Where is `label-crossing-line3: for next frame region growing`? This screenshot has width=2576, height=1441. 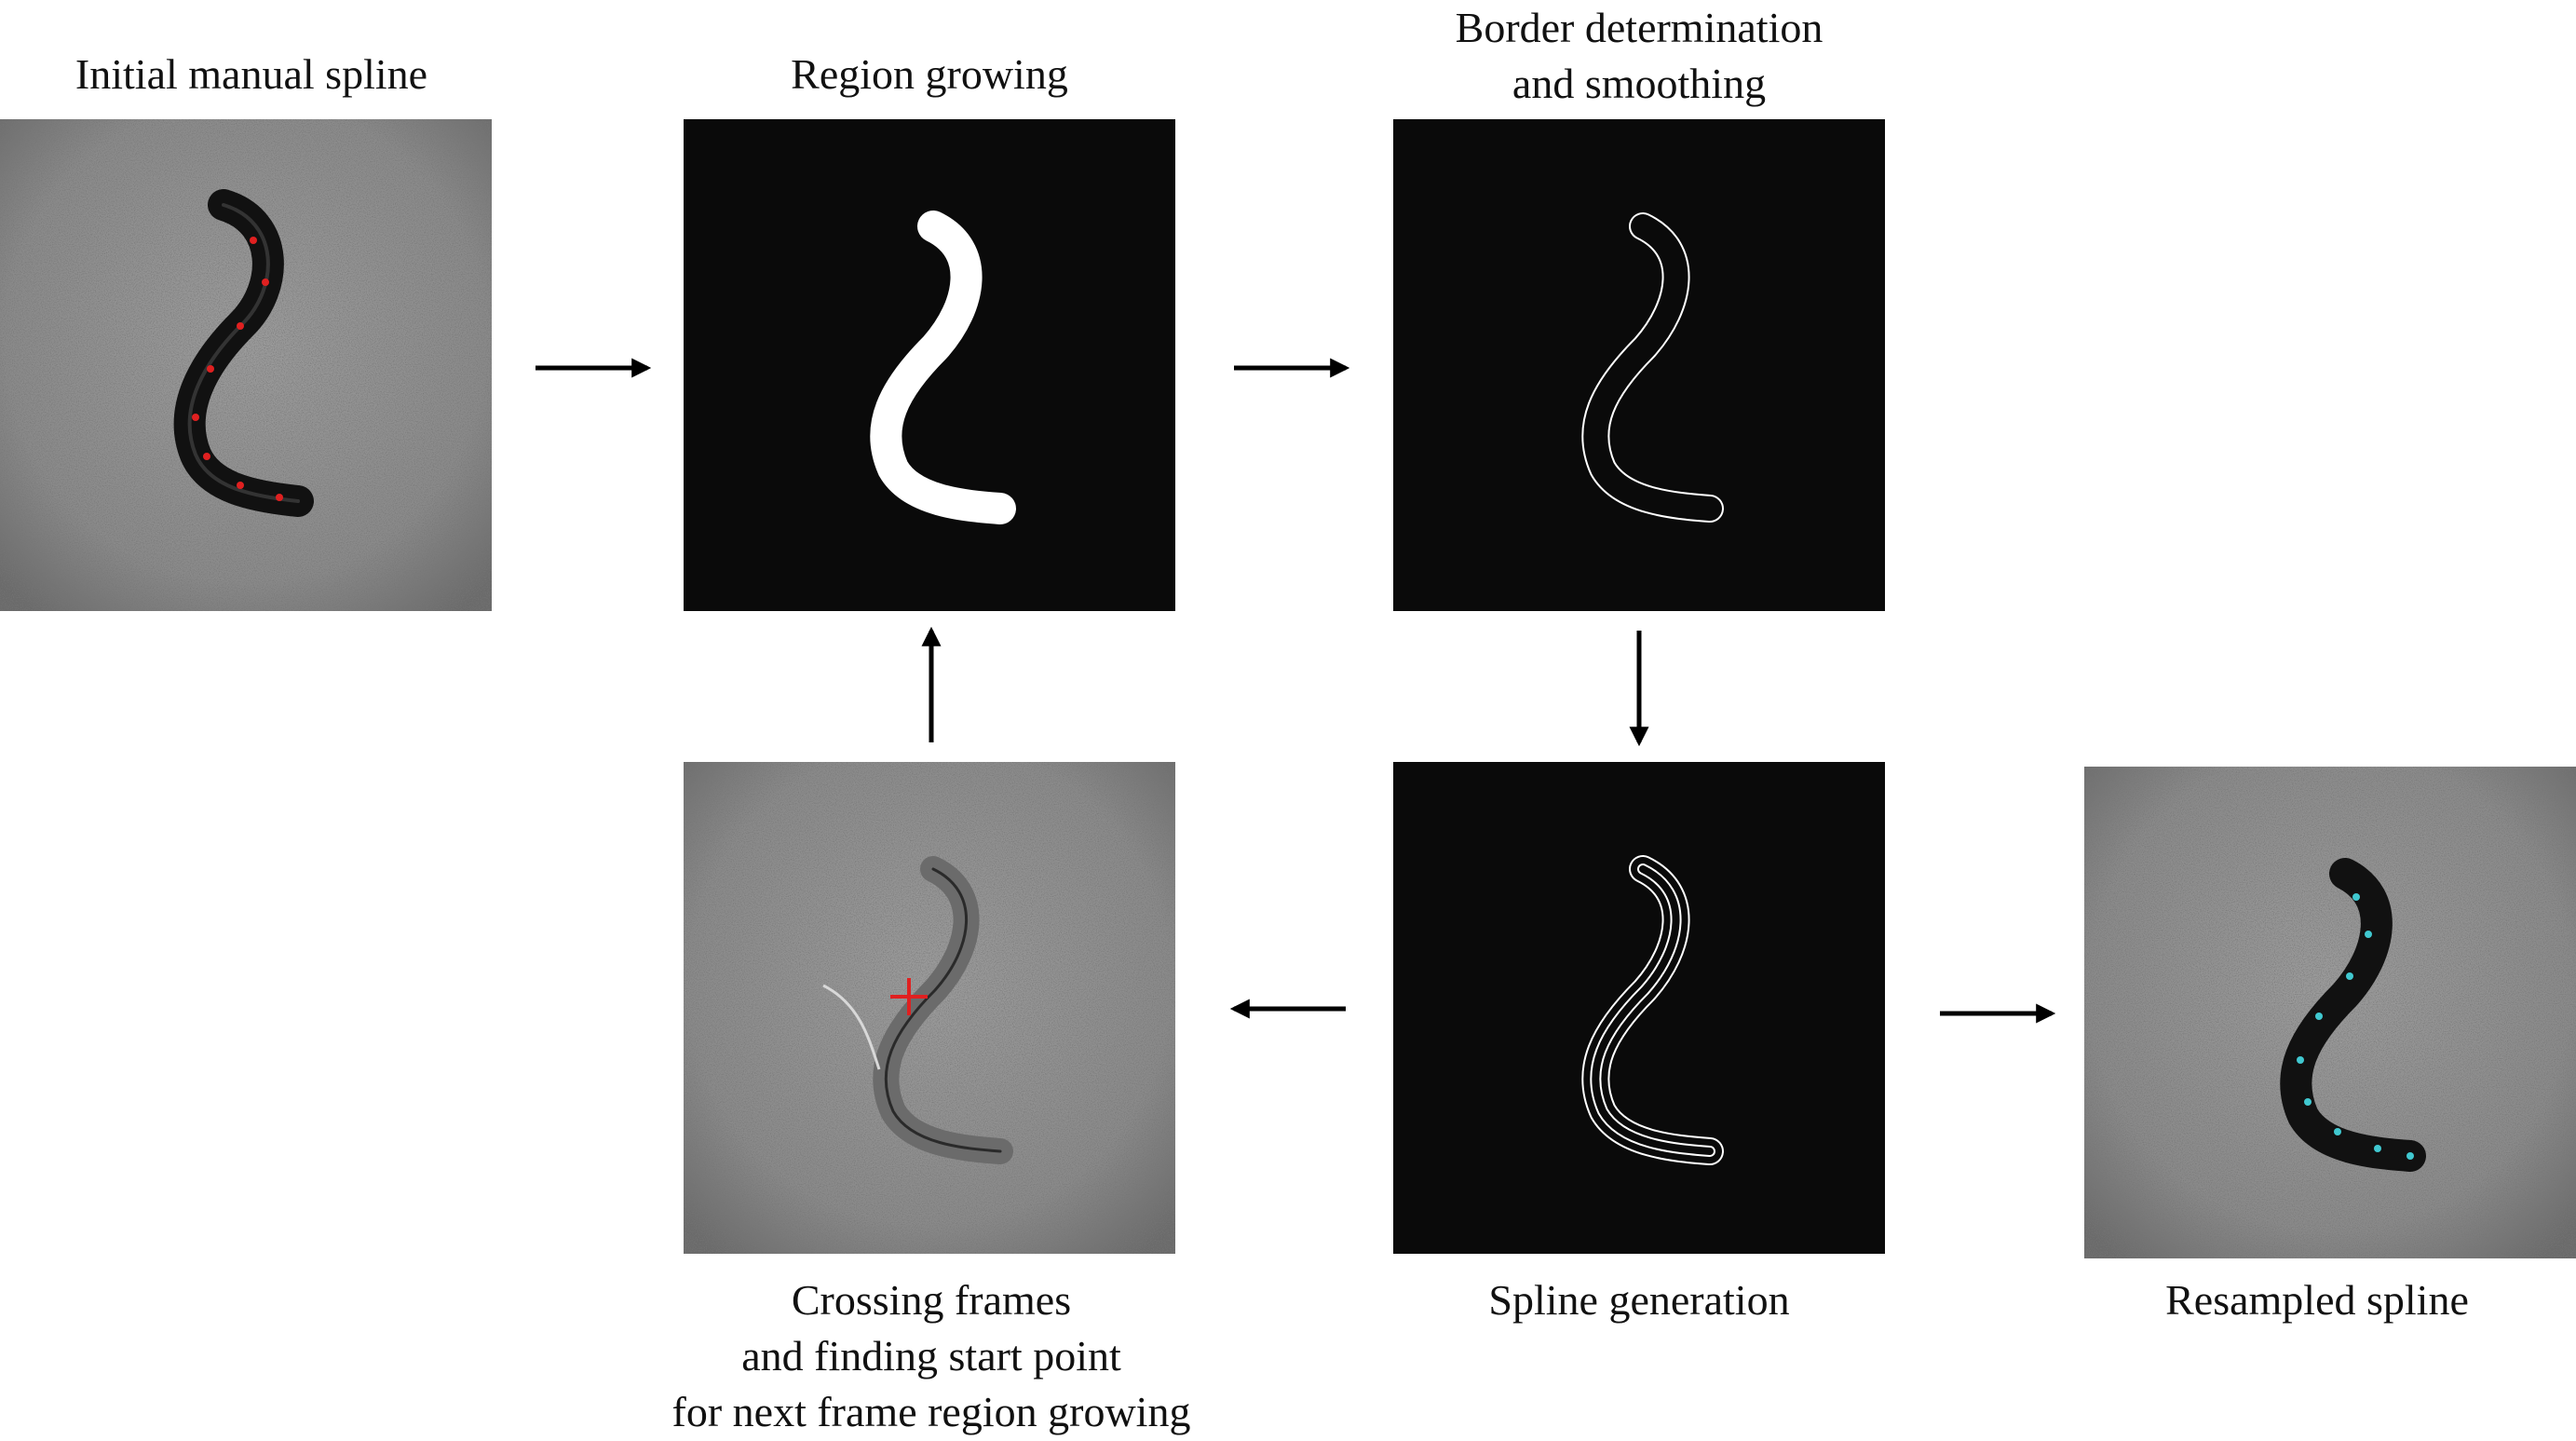 label-crossing-line3: for next frame region growing is located at coordinates (931, 1412).